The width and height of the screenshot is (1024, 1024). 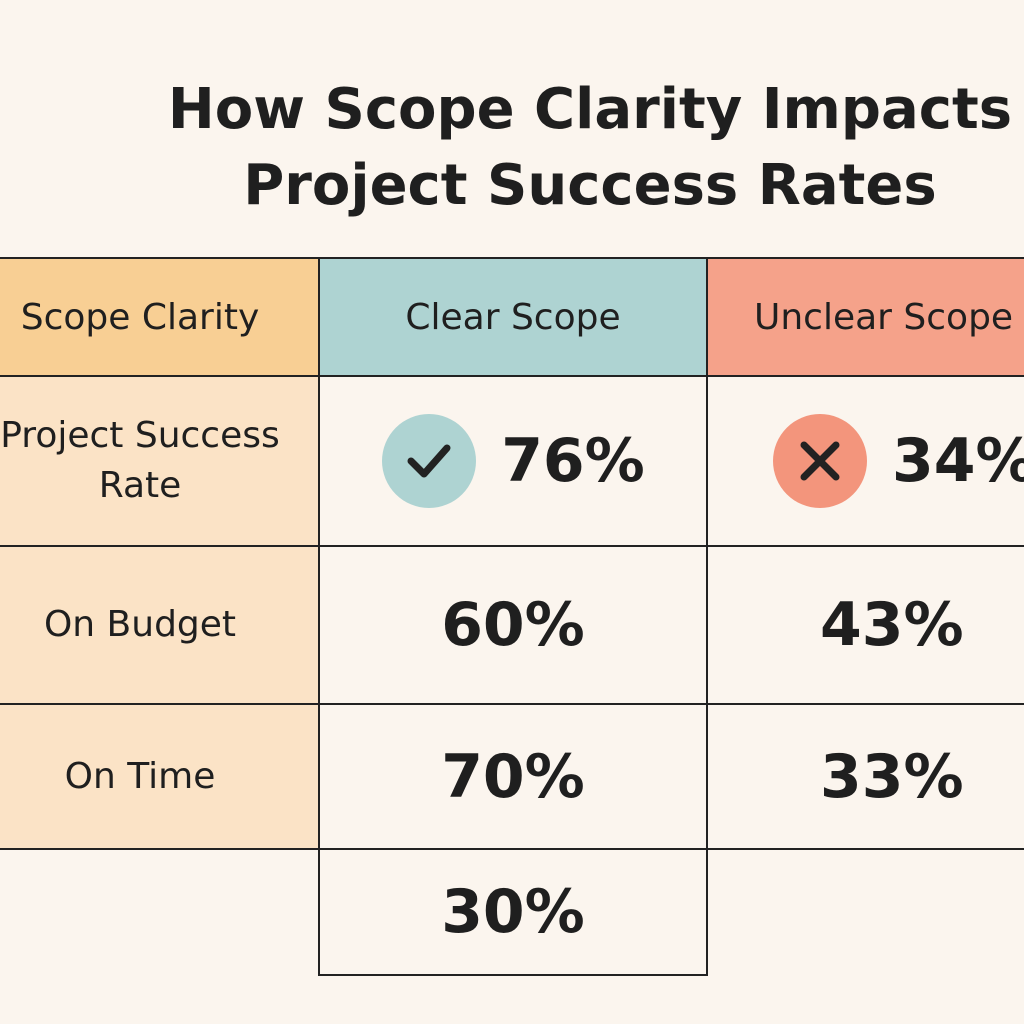 What do you see at coordinates (160, 776) in the screenshot?
I see `row-label: On Time` at bounding box center [160, 776].